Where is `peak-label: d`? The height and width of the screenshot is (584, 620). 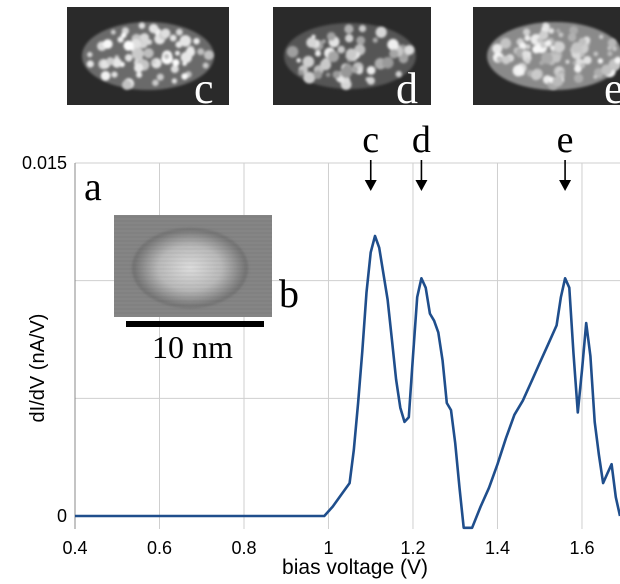 peak-label: d is located at coordinates (421, 140).